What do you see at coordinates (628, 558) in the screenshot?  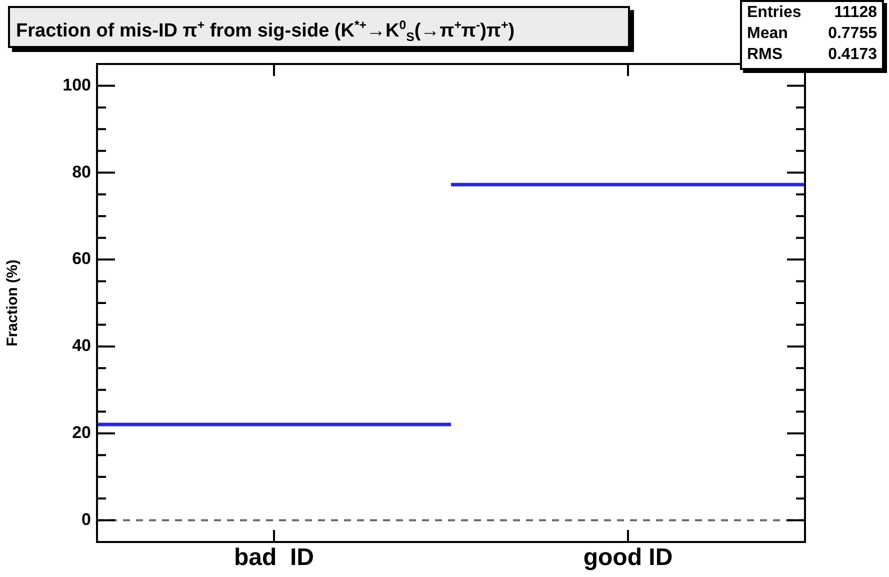 I see `x-tick-label: good ID` at bounding box center [628, 558].